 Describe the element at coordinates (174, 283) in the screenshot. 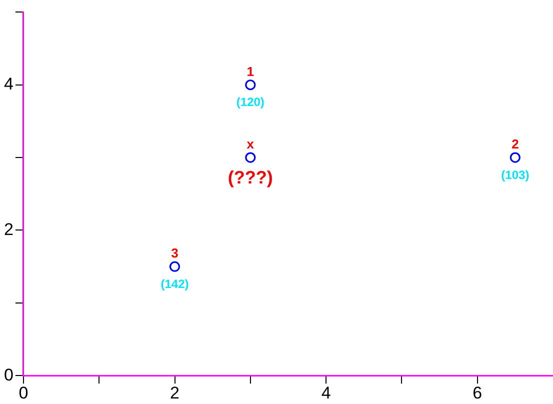

I see `annotation: (142)` at that location.